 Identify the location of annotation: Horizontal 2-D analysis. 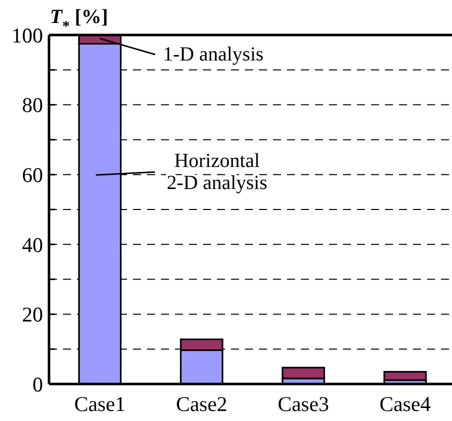
(217, 172).